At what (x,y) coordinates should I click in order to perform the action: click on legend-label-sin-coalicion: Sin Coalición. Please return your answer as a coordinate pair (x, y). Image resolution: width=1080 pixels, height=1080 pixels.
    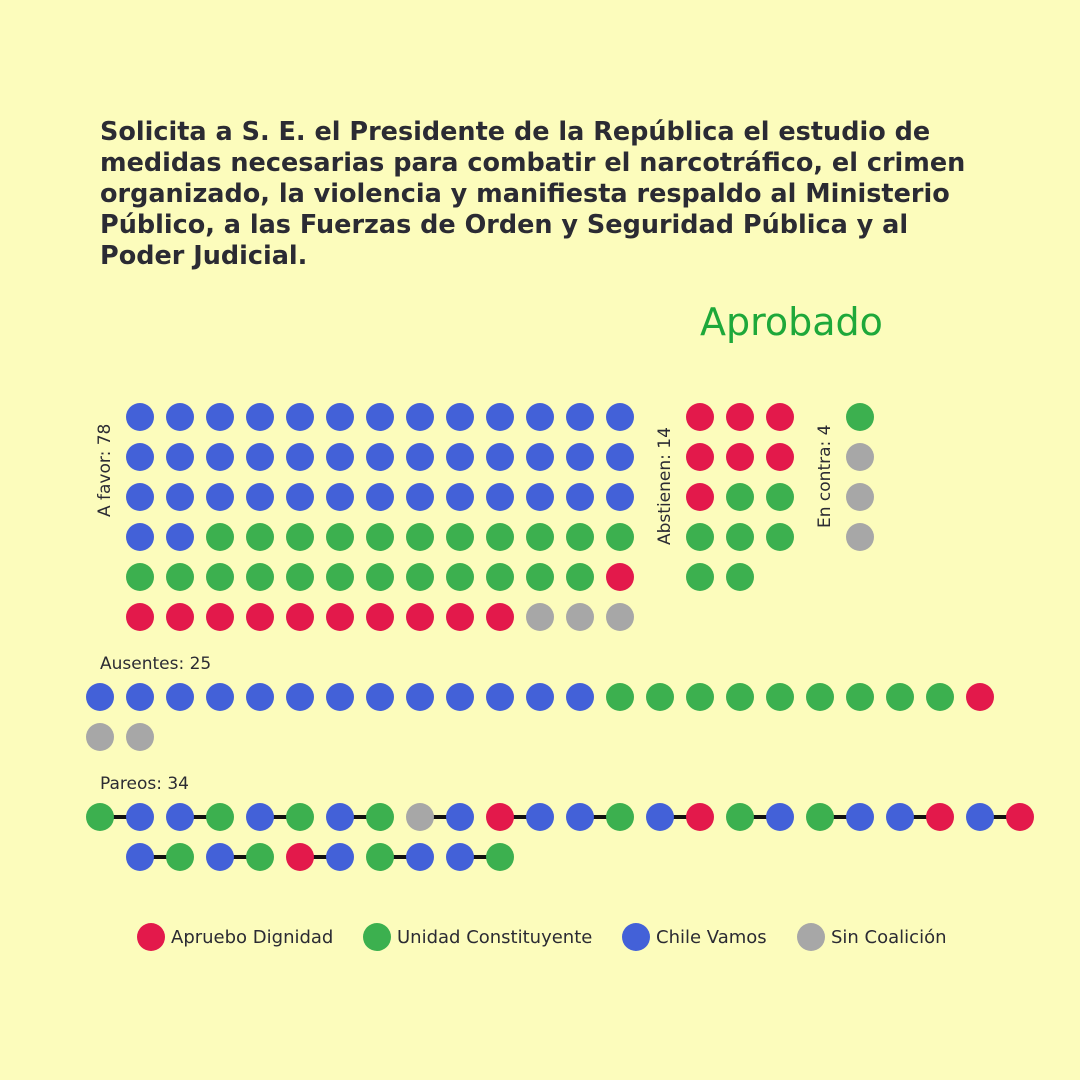
    Looking at the image, I should click on (889, 937).